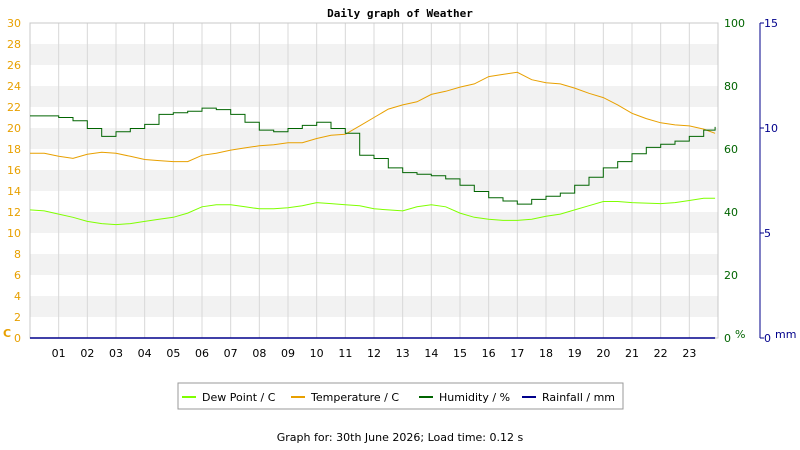 This screenshot has height=450, width=800. What do you see at coordinates (767, 233) in the screenshot?
I see `y-right-tick-label: 5` at bounding box center [767, 233].